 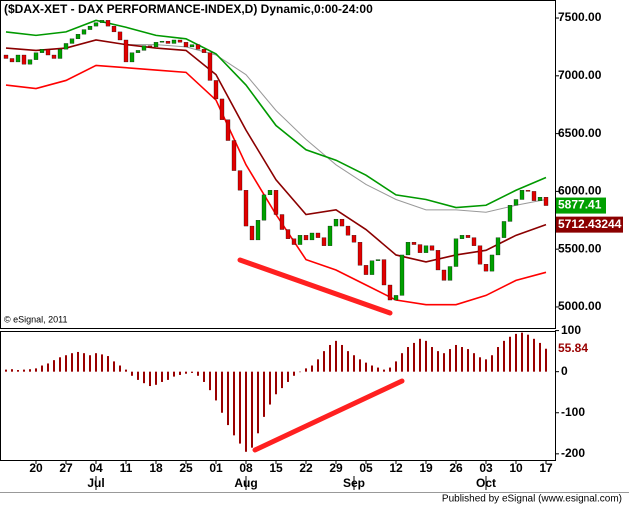 I want to click on x-tick-label: 05, so click(x=366, y=468).